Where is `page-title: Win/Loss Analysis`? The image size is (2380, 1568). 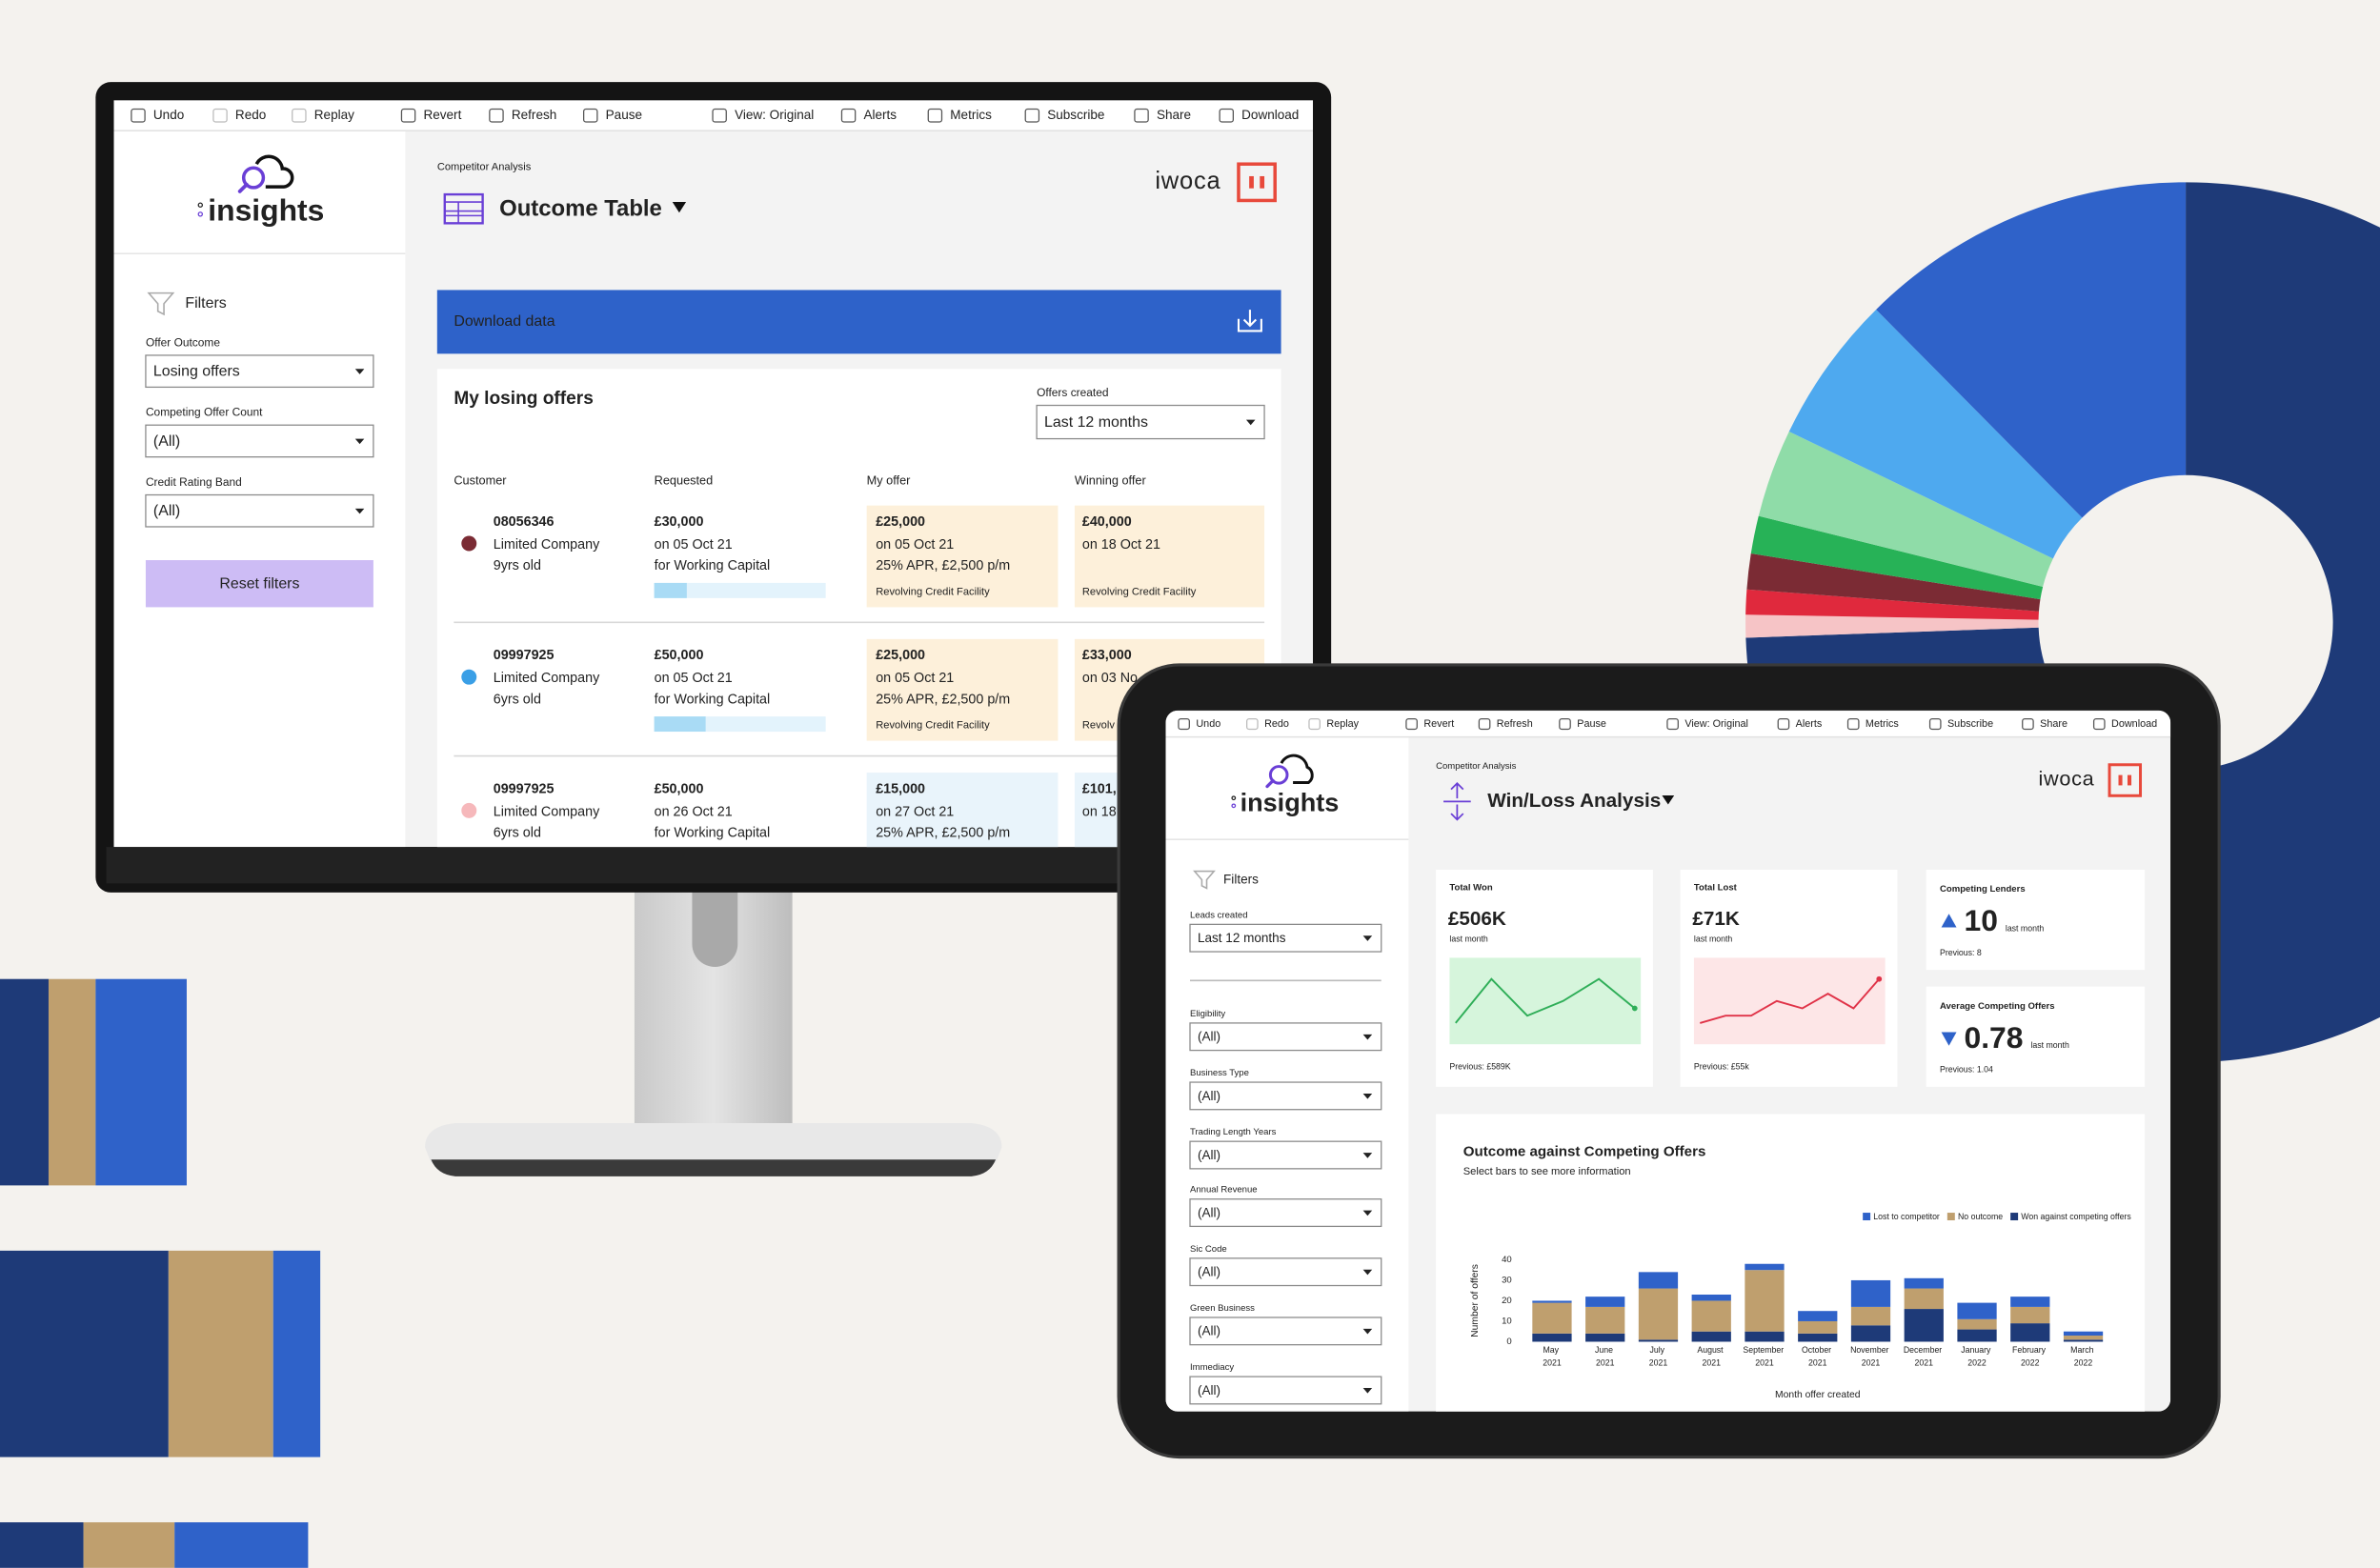
page-title: Win/Loss Analysis is located at coordinates (1574, 801).